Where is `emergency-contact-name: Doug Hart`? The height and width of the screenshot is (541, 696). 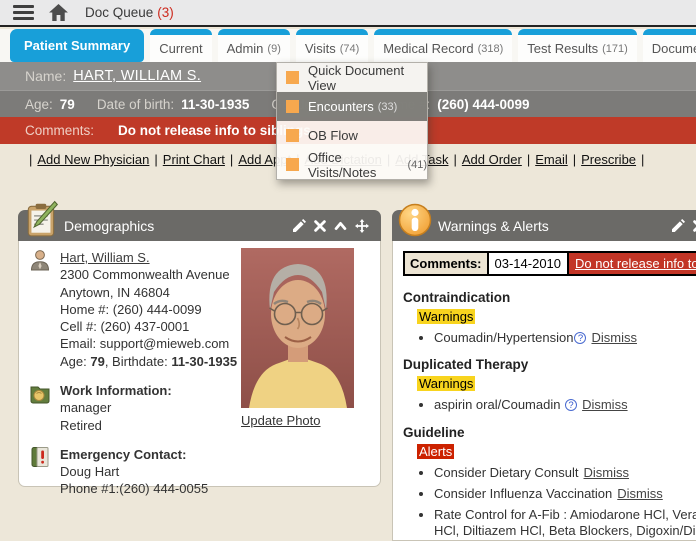
emergency-contact-name: Doug Hart is located at coordinates (90, 472).